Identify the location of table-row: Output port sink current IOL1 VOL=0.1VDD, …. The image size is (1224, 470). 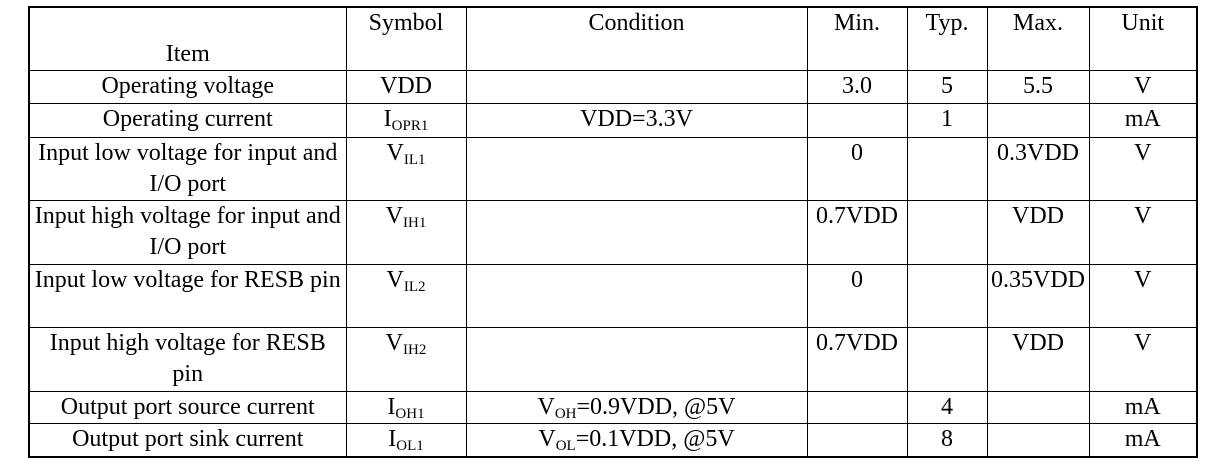
(613, 440).